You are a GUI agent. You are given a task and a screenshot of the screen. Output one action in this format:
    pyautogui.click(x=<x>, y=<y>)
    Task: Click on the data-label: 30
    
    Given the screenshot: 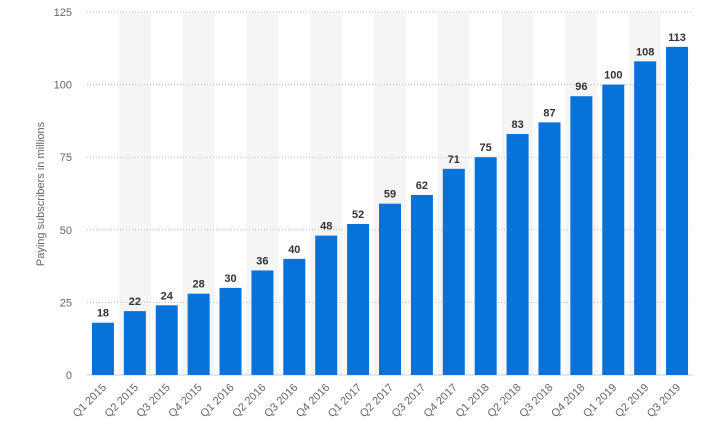 What is the action you would take?
    pyautogui.click(x=230, y=279)
    